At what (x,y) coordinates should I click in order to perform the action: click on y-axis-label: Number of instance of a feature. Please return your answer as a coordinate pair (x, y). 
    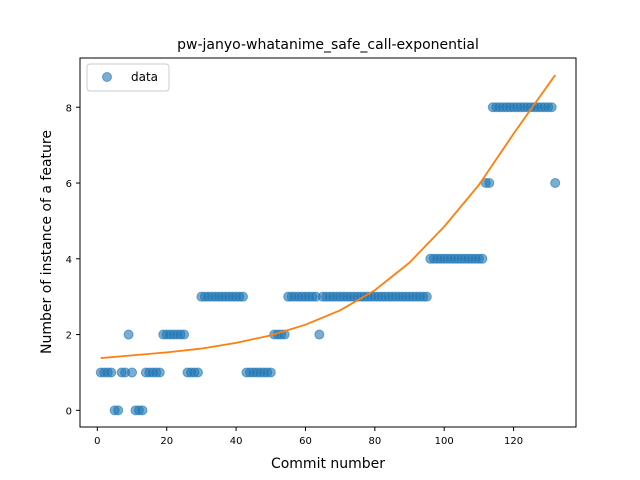
    Looking at the image, I should click on (47, 242).